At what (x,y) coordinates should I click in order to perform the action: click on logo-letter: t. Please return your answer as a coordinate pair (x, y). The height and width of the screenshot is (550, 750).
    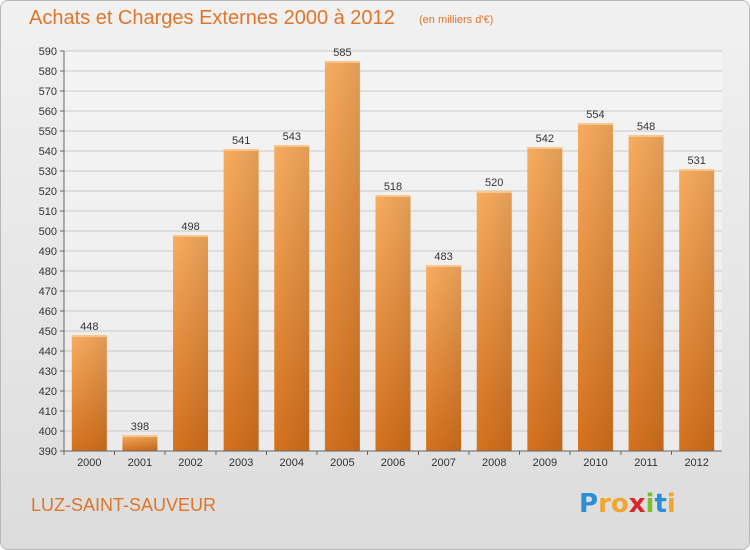
    Looking at the image, I should click on (660, 504).